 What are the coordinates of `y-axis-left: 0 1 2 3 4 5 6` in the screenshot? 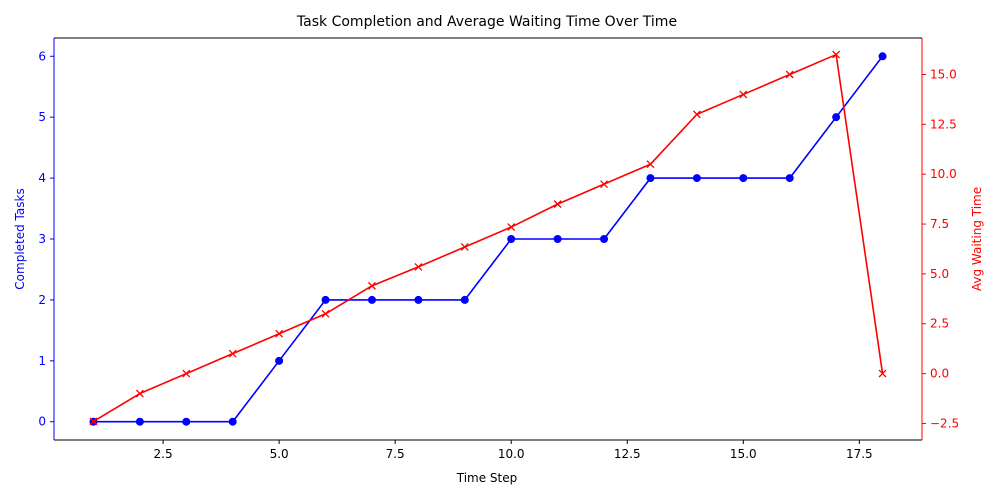 It's located at (46, 239).